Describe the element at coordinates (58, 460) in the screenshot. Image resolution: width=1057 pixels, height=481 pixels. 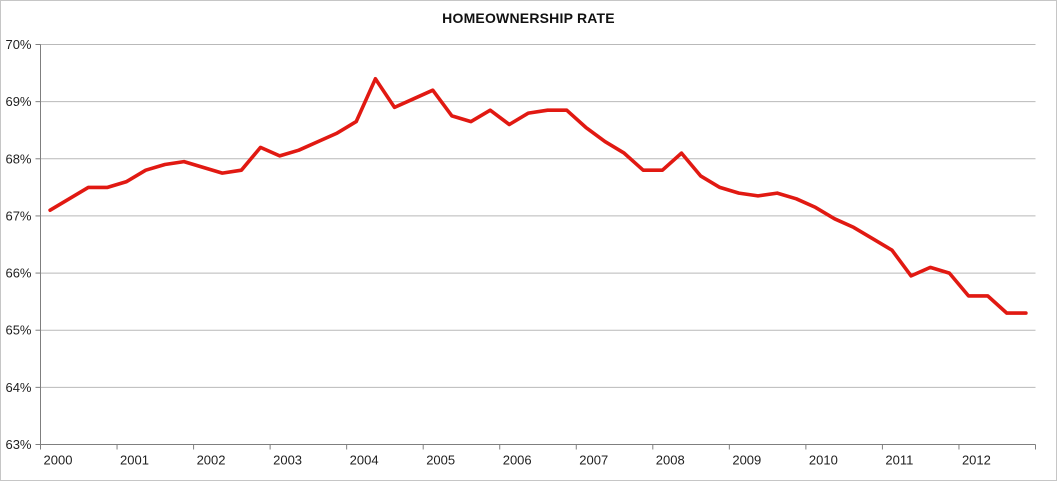
I see `x-axis-year-label: 2000` at that location.